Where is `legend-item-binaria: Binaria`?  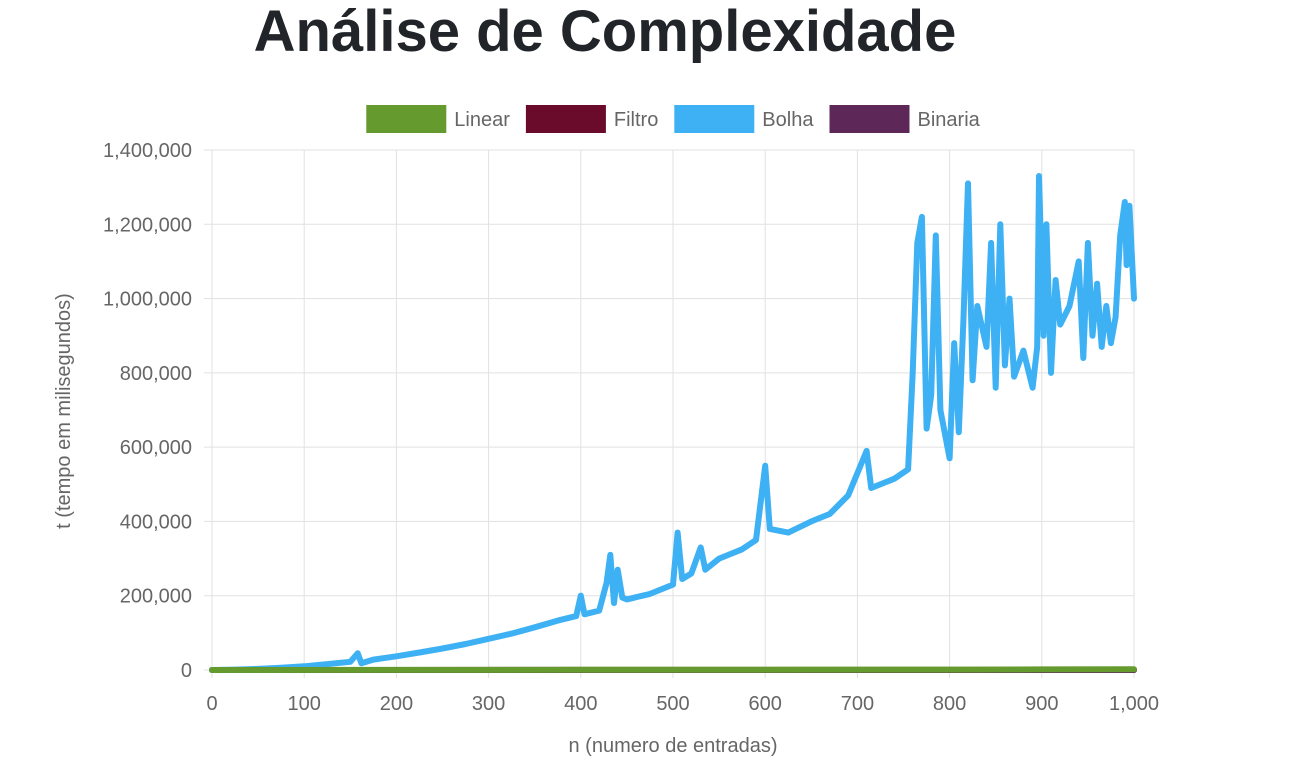 legend-item-binaria: Binaria is located at coordinates (905, 119).